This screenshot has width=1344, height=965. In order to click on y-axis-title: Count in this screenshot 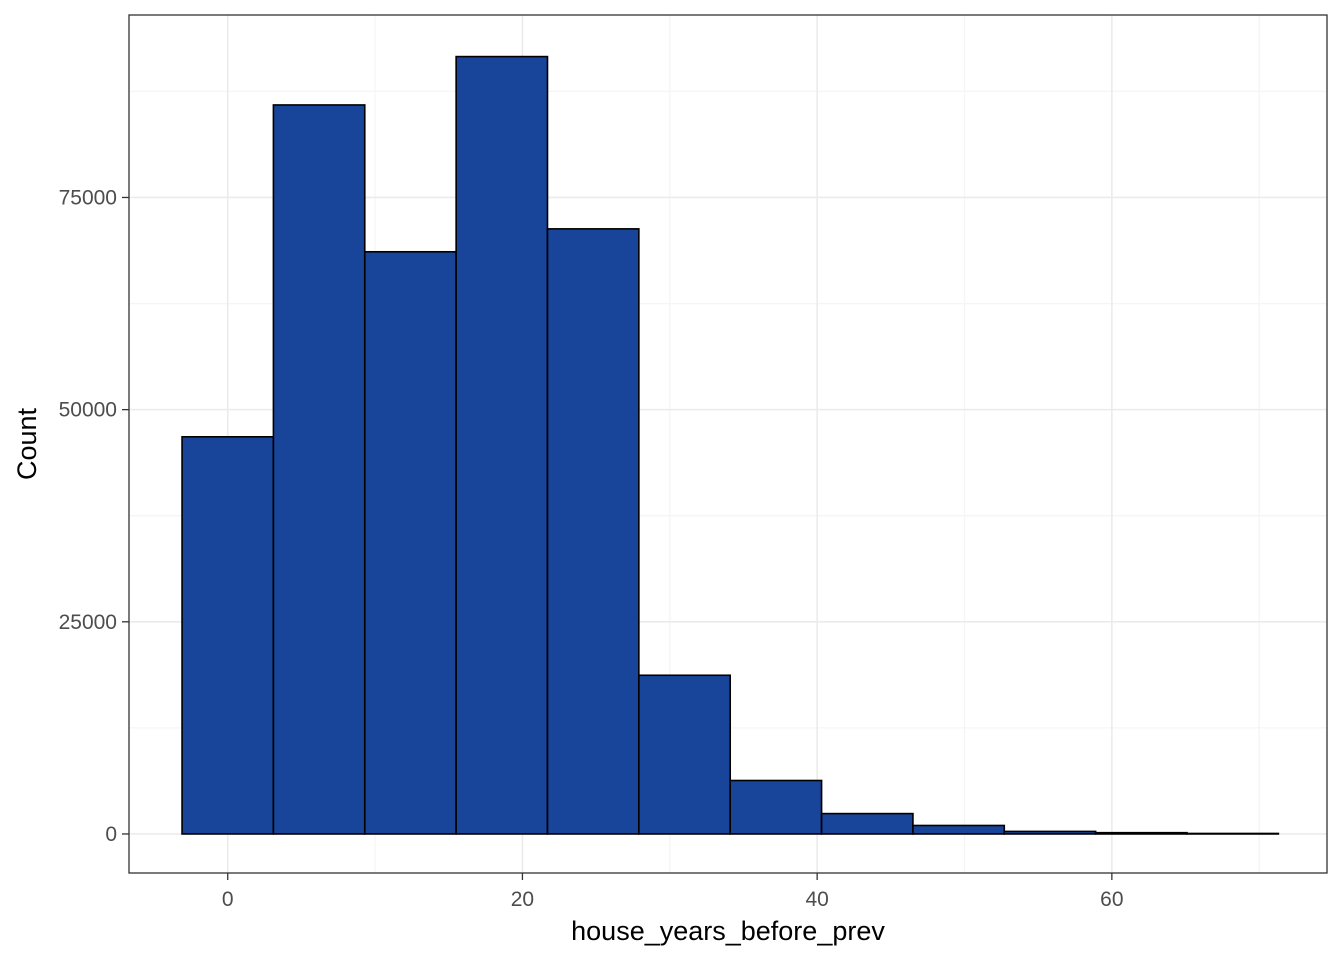, I will do `click(27, 443)`.